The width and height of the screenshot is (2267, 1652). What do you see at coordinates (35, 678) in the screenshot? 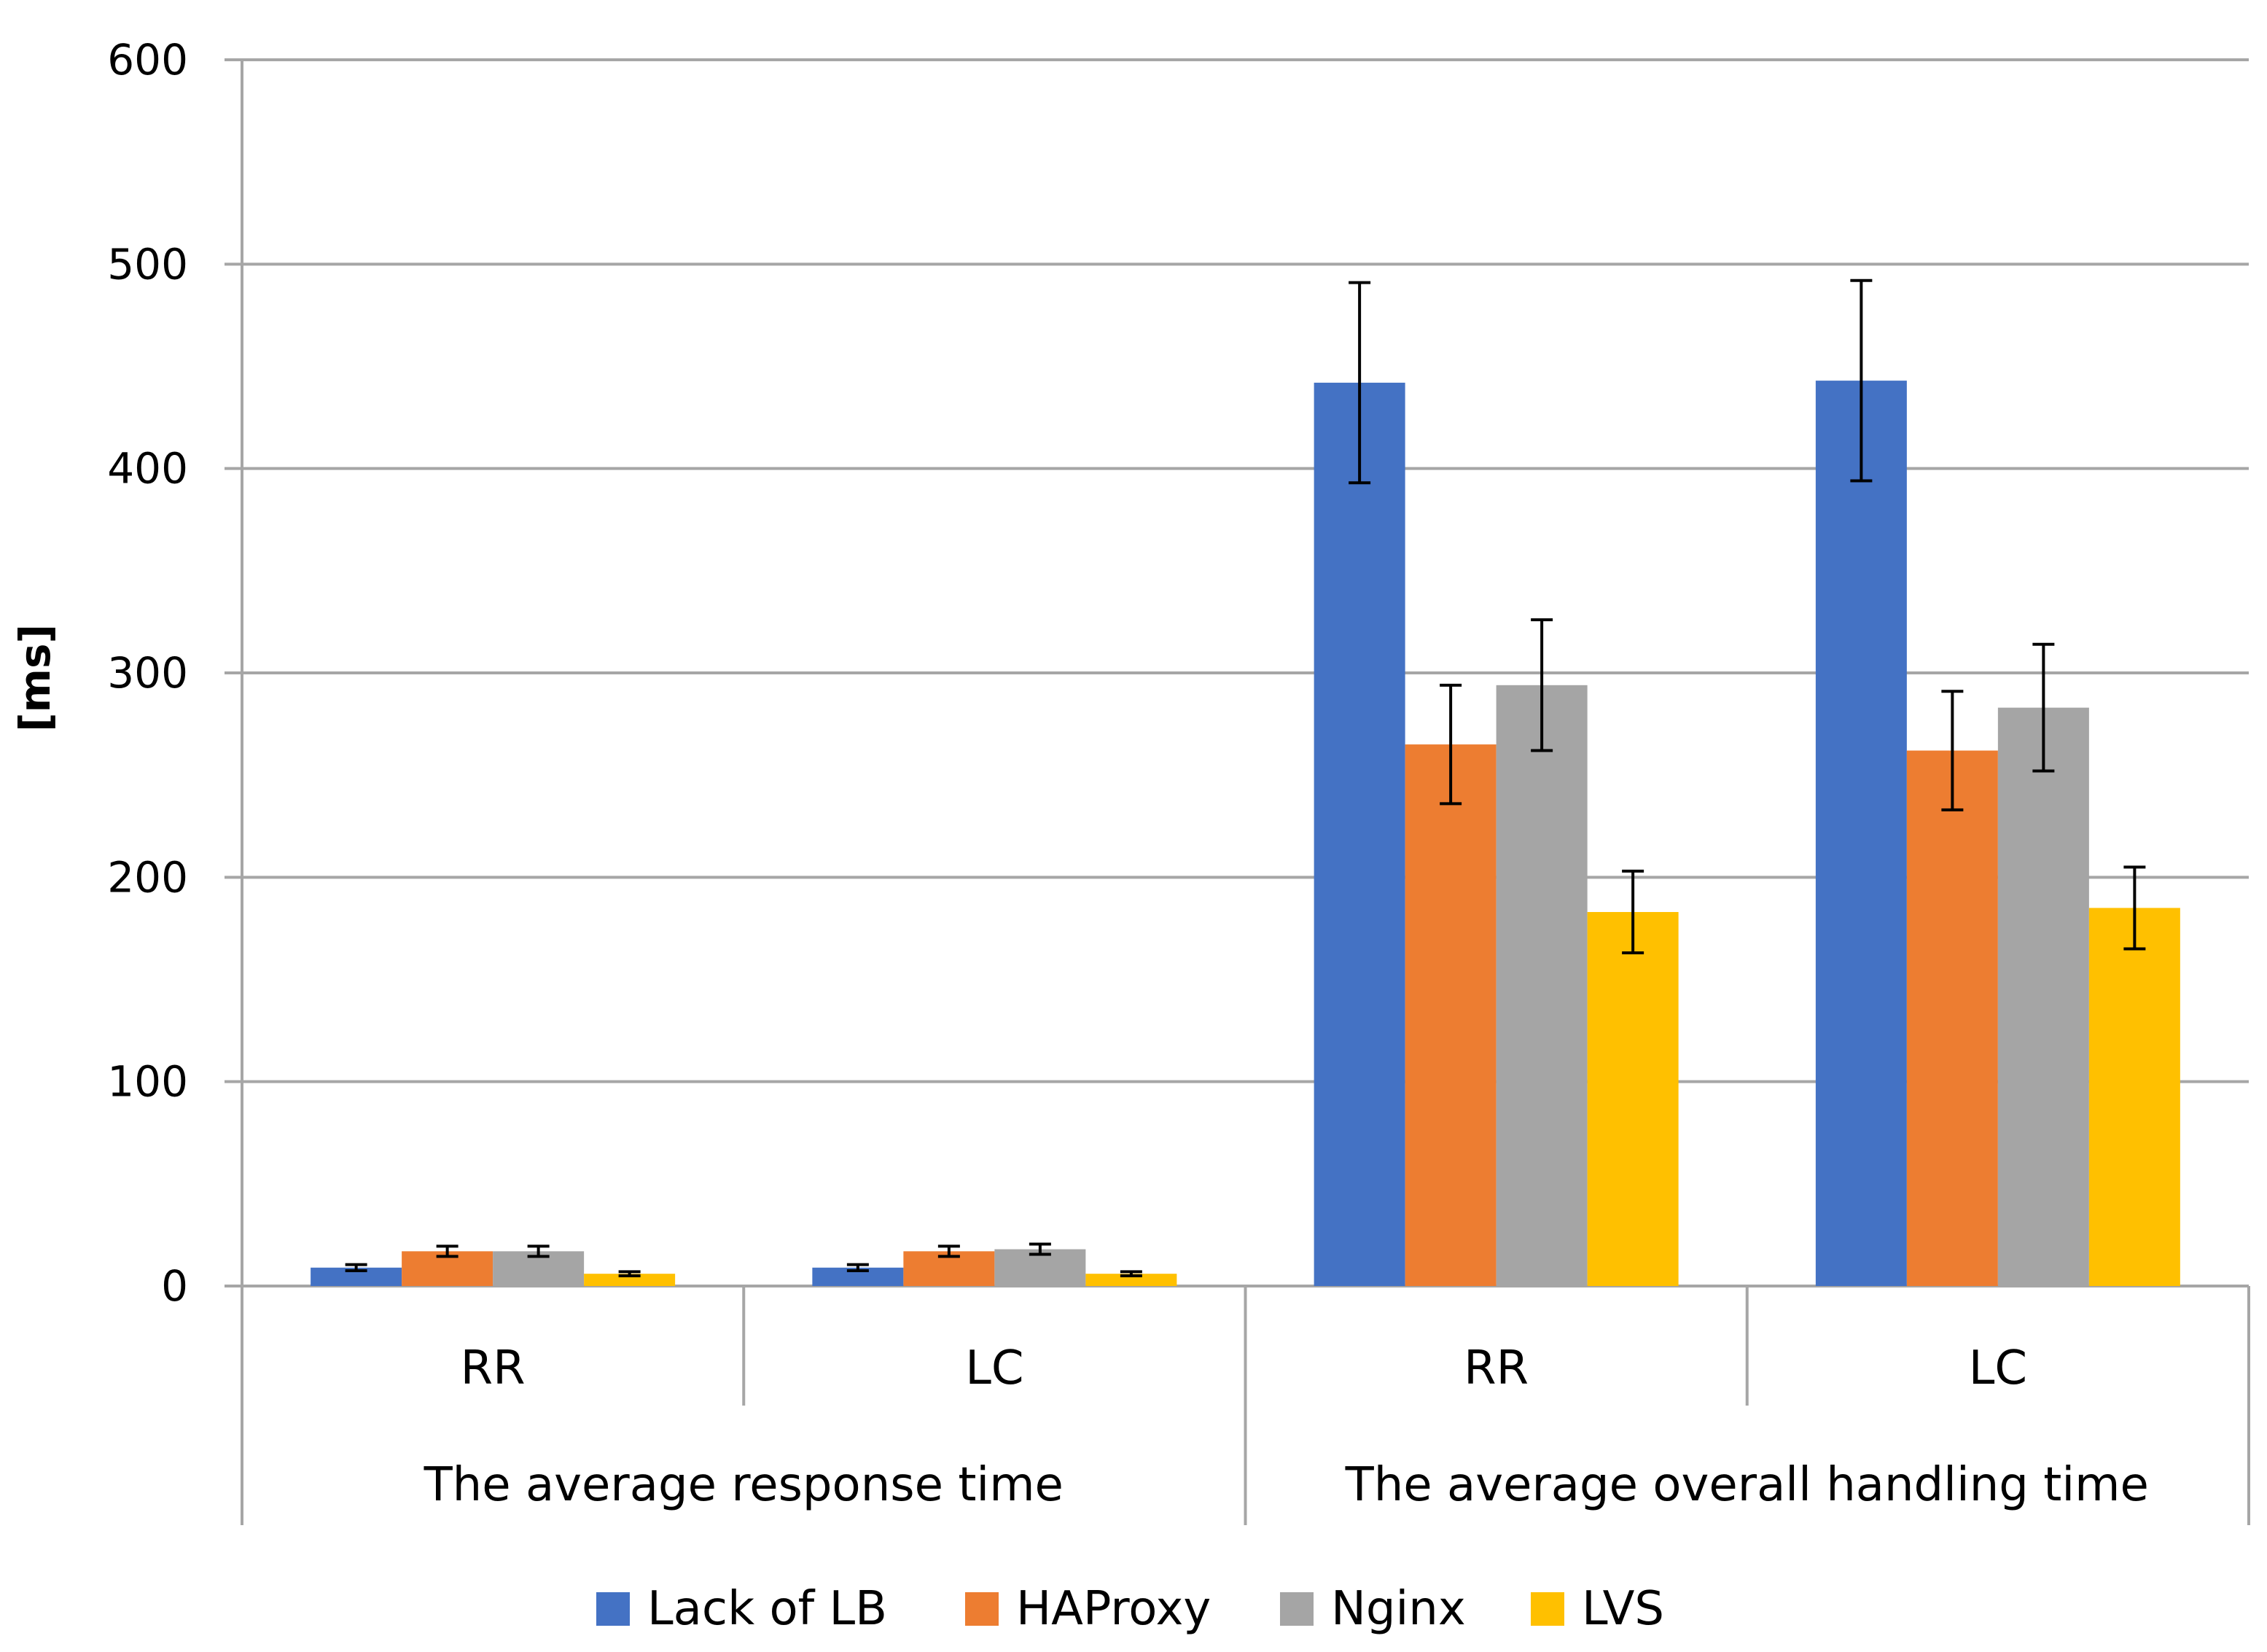
I see `y-axis-label: [ms]` at bounding box center [35, 678].